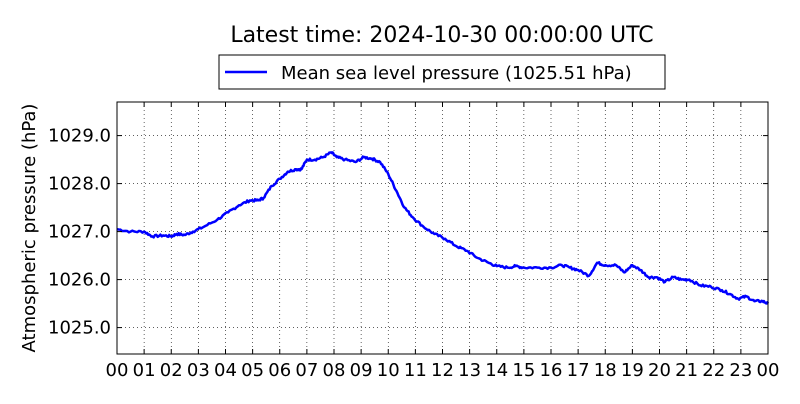  Describe the element at coordinates (415, 370) in the screenshot. I see `x-tick-label: 11` at that location.